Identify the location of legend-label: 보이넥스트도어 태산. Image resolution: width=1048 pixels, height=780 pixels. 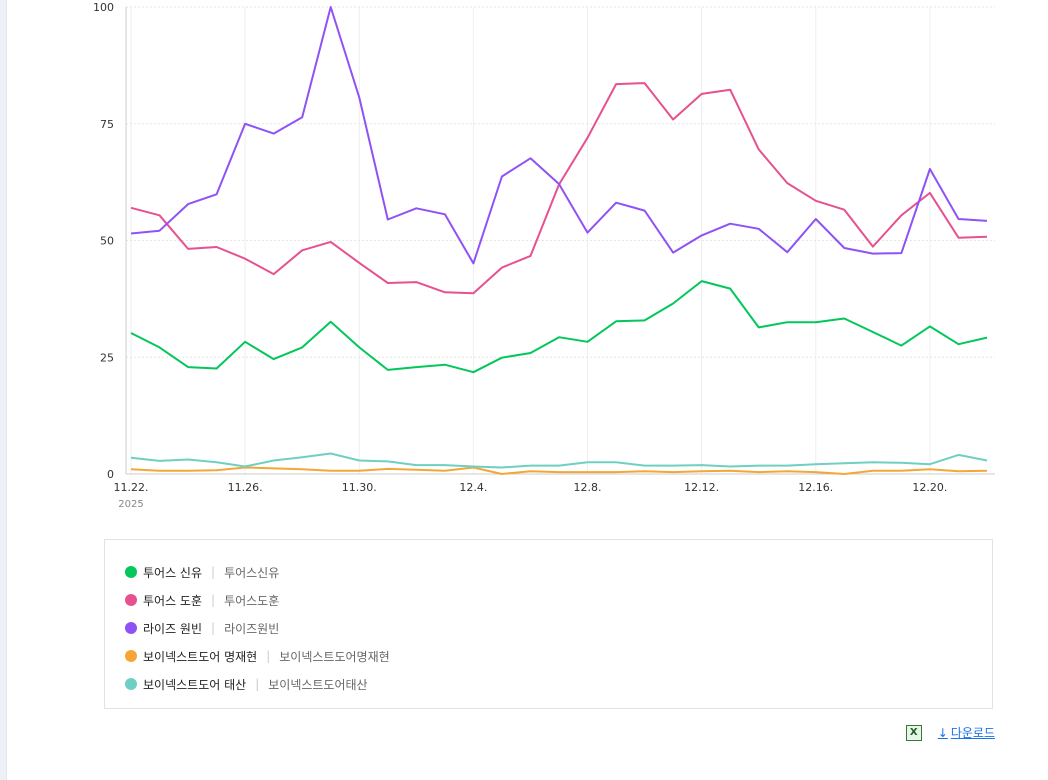
(195, 684).